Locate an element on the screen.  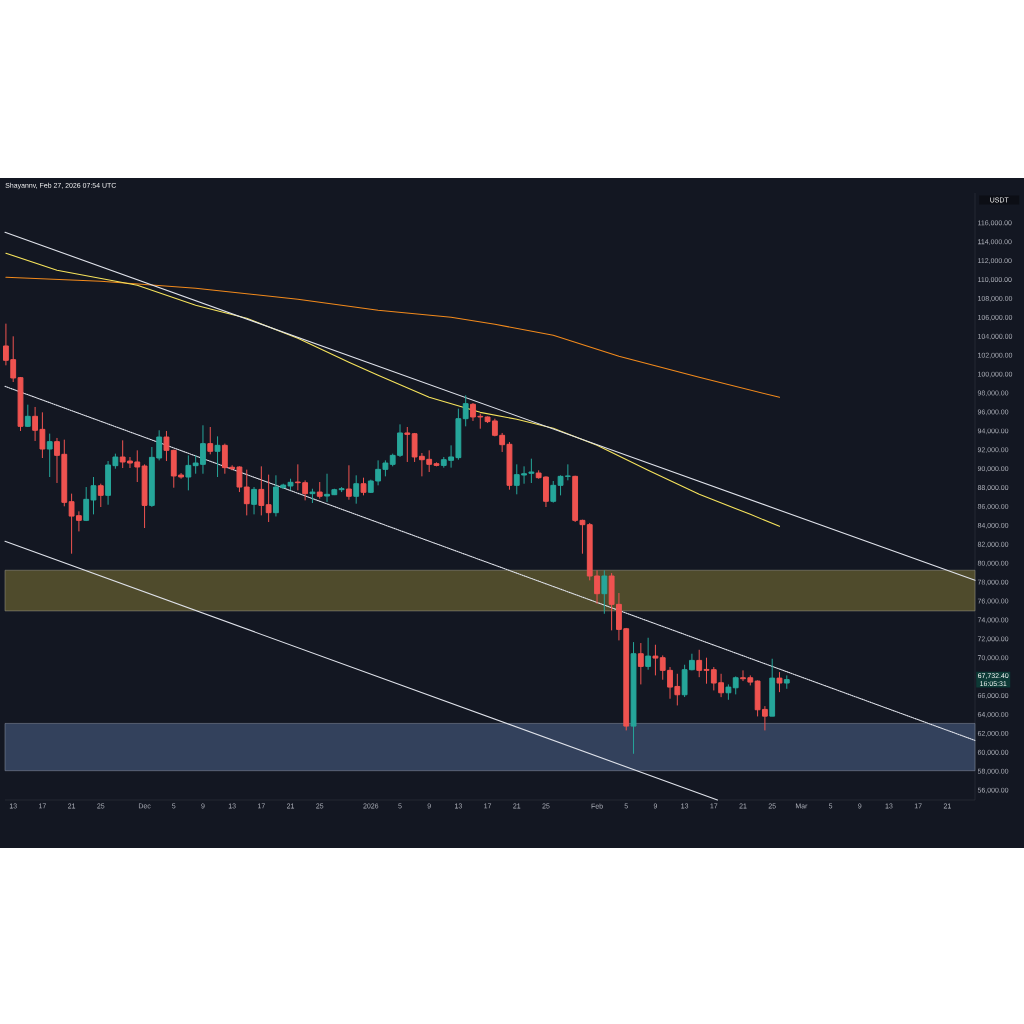
line-series is located at coordinates (393, 337).